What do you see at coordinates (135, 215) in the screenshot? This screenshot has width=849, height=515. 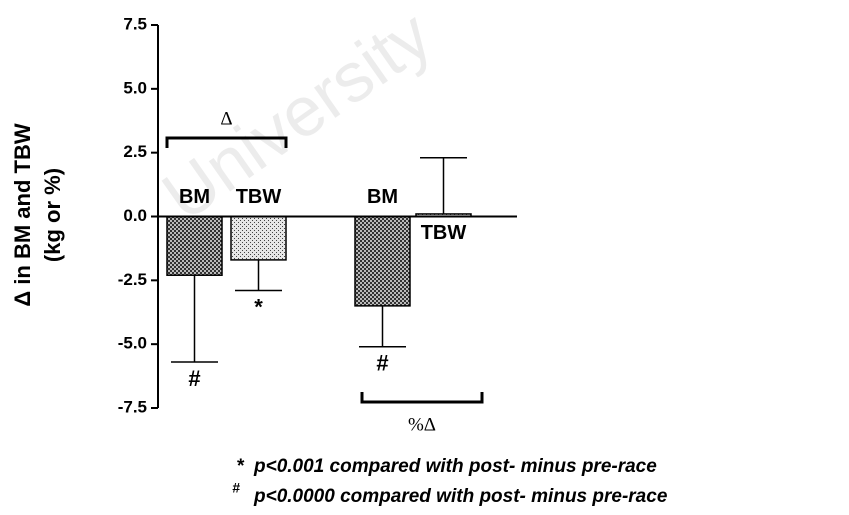 I see `y-tick-label: 0.0` at bounding box center [135, 215].